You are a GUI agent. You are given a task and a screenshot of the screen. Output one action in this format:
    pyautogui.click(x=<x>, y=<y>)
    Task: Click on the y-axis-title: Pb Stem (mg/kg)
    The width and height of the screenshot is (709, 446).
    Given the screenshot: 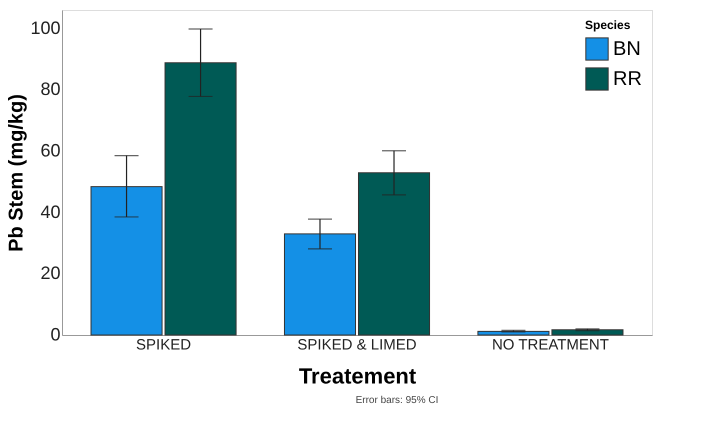 What is the action you would take?
    pyautogui.click(x=16, y=173)
    